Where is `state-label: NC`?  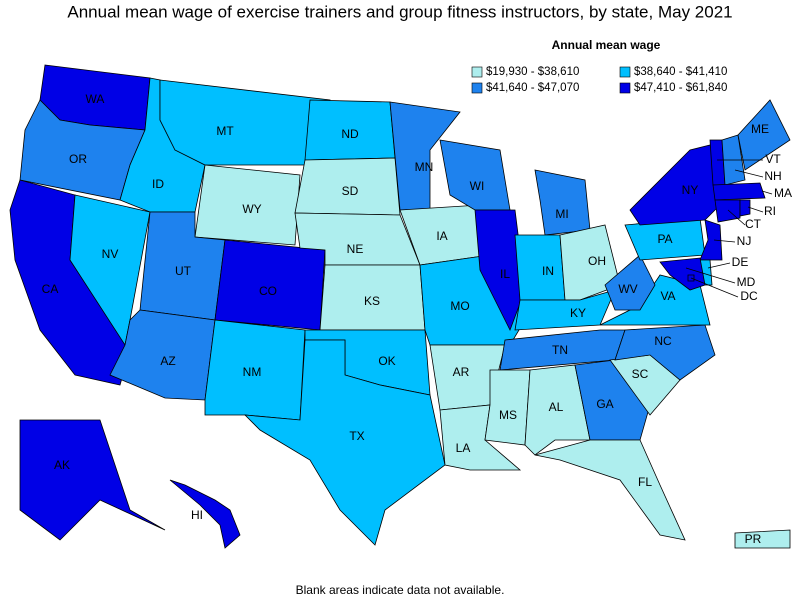
state-label: NC is located at coordinates (663, 341).